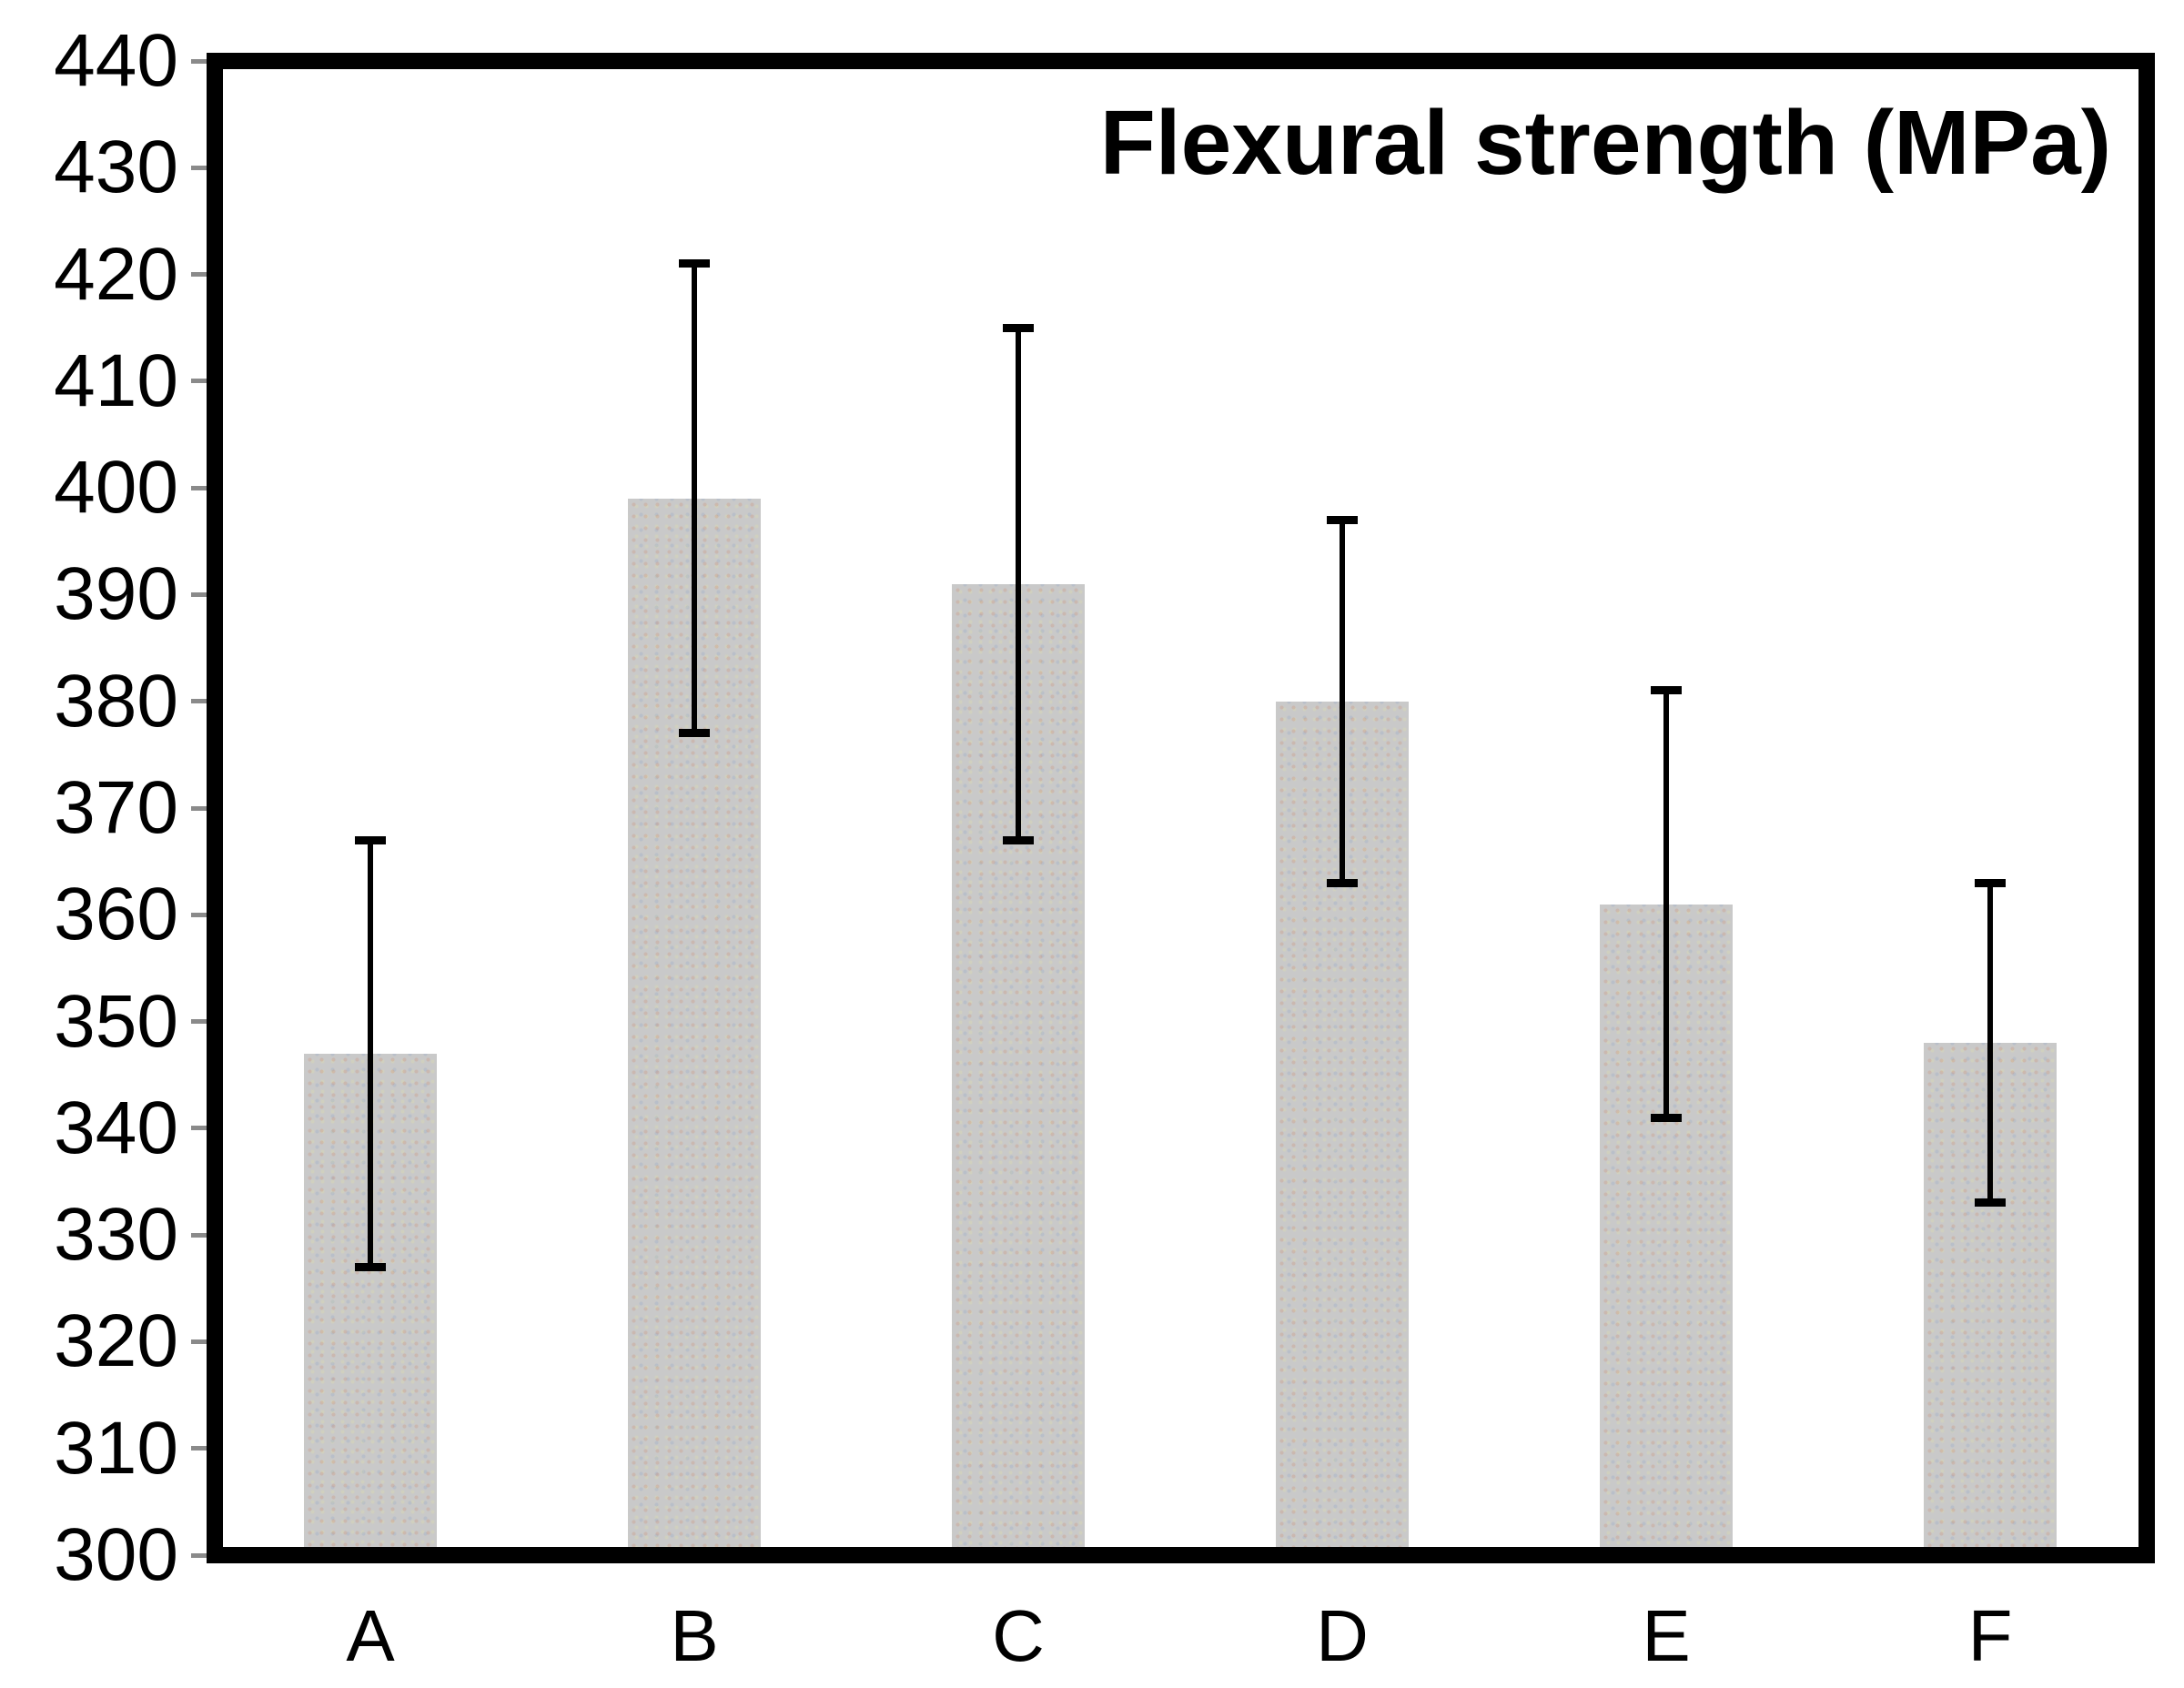  I want to click on error-bar-bottom-cap-f, so click(1991, 1203).